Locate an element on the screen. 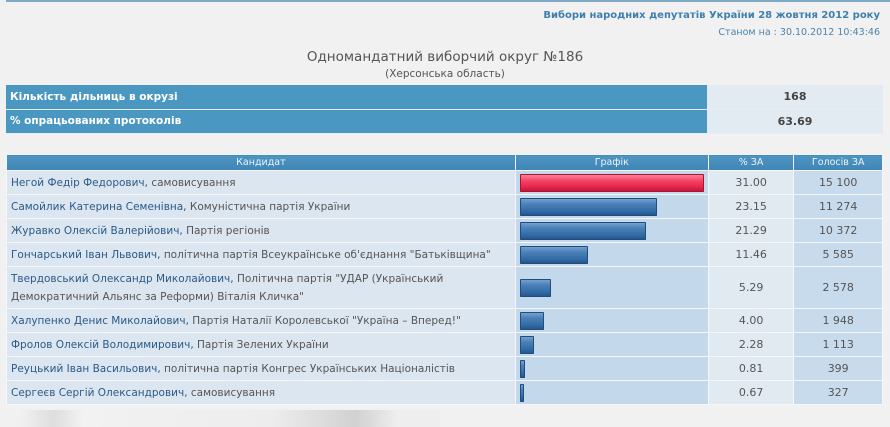  votes-cell: 15 100 is located at coordinates (838, 182).